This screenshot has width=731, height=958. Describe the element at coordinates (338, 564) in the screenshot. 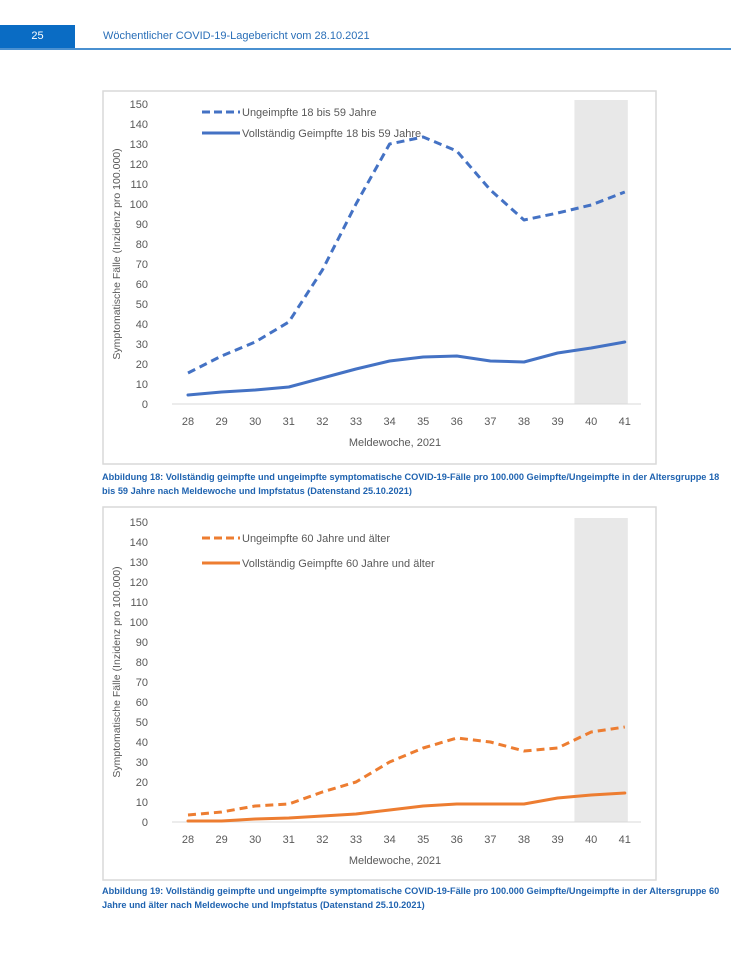

I see `legend-label: Vollständig Geimpfte 60 Jahre und älter` at that location.